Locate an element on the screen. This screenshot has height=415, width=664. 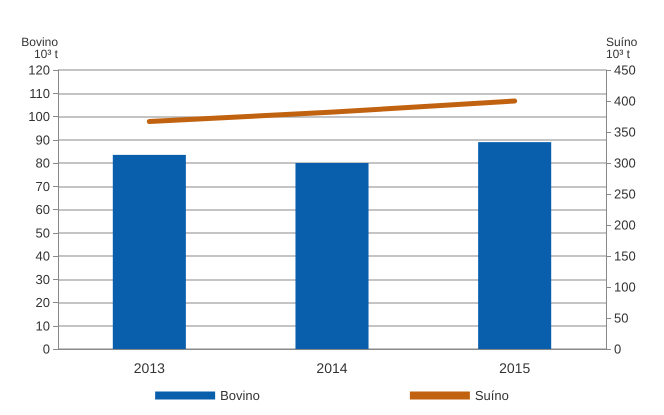
y2-tick-label: 250 is located at coordinates (625, 194).